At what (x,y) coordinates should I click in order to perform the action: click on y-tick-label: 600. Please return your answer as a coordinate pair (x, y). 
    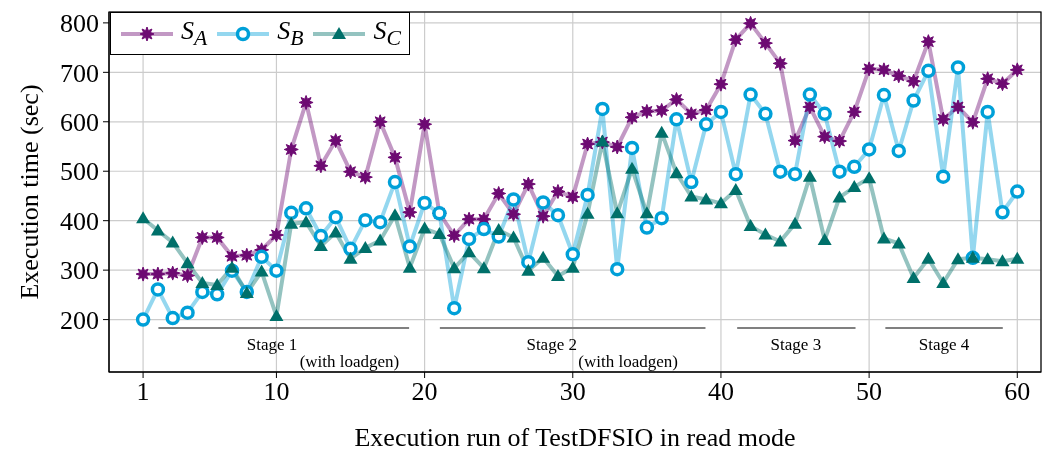
    Looking at the image, I should click on (79, 123).